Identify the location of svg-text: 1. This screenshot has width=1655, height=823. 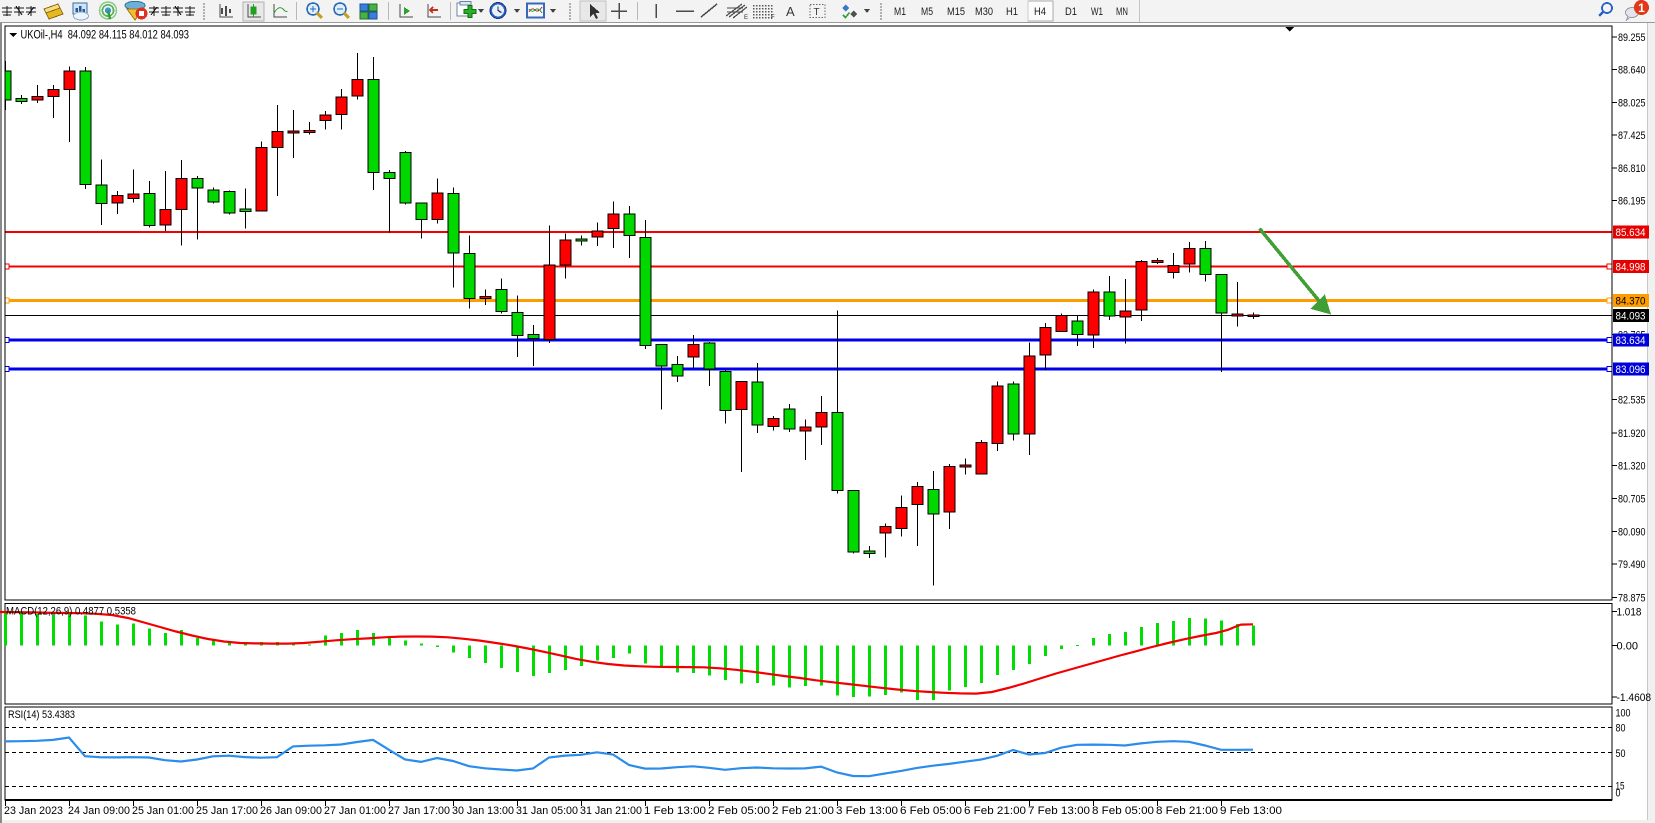
(1641, 8).